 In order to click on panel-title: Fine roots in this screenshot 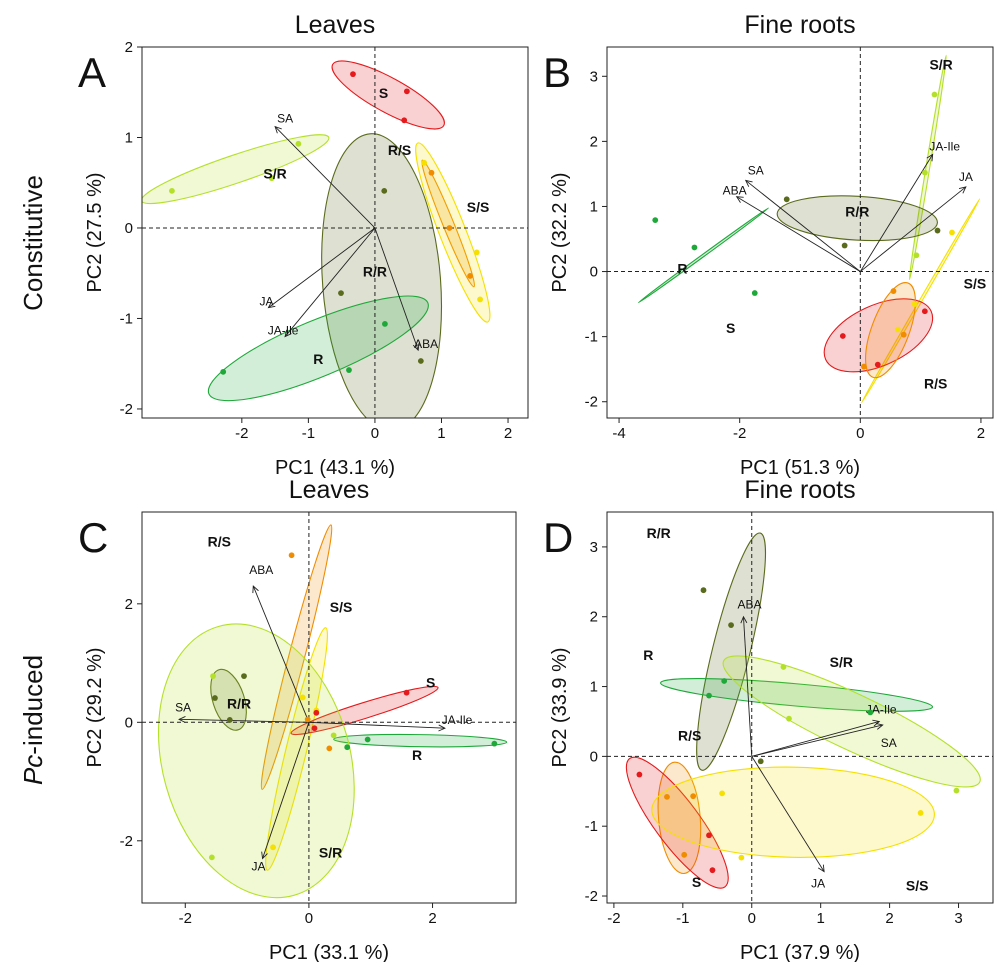, I will do `click(799, 25)`.